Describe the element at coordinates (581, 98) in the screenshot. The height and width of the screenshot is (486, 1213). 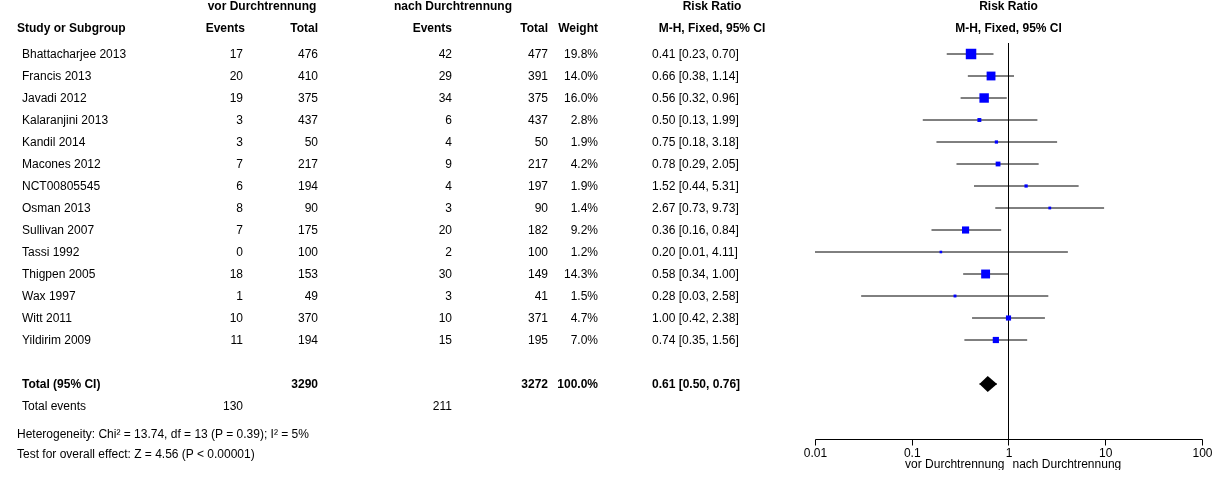
I see `data-label: 16.0%` at that location.